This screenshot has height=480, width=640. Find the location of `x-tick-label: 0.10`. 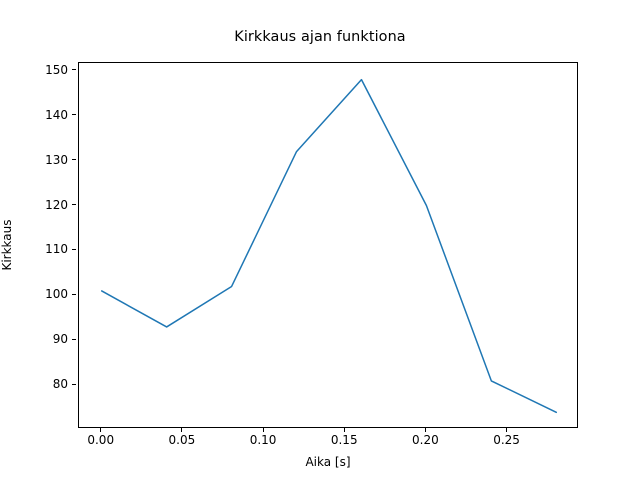

x-tick-label: 0.10 is located at coordinates (263, 440).